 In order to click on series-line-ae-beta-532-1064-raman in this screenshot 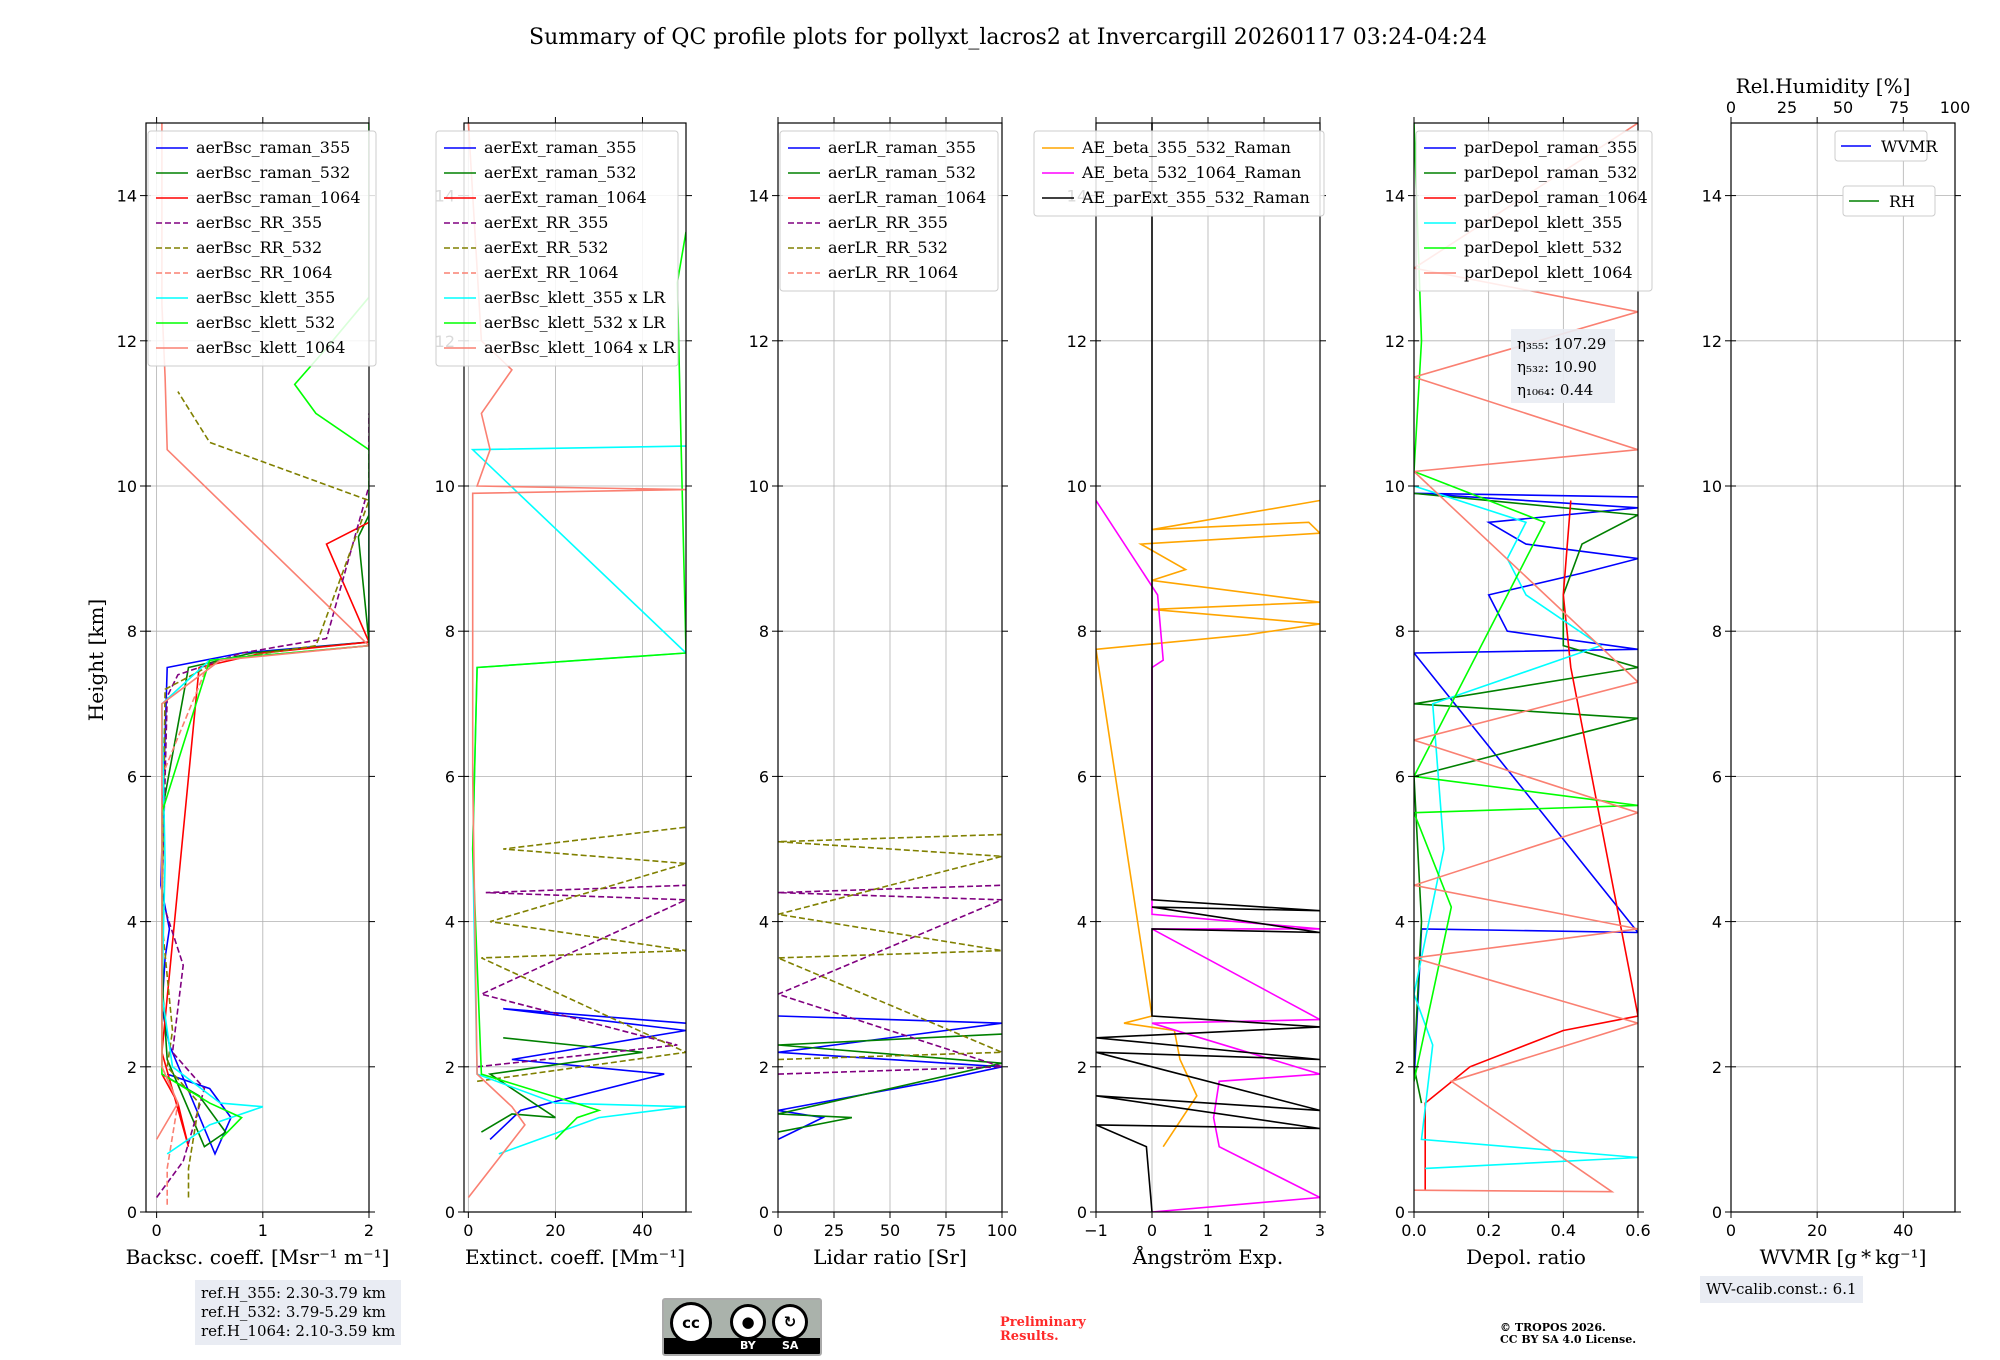, I will do `click(1208, 856)`.